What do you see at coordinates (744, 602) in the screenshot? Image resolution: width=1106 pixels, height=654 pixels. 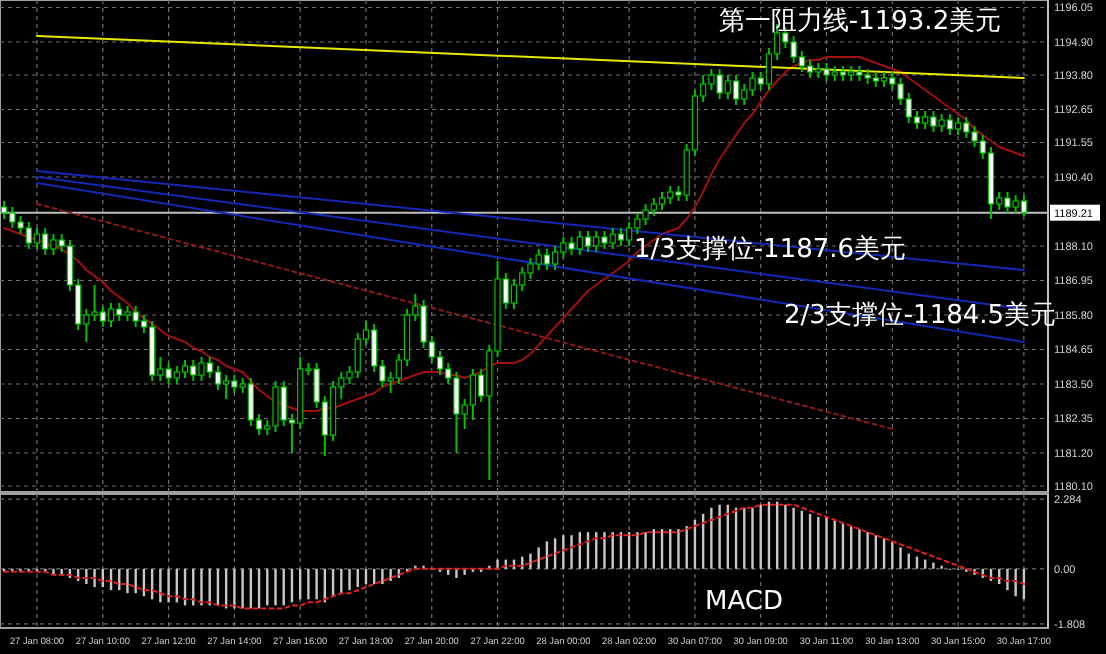 I see `annotation: MACD` at bounding box center [744, 602].